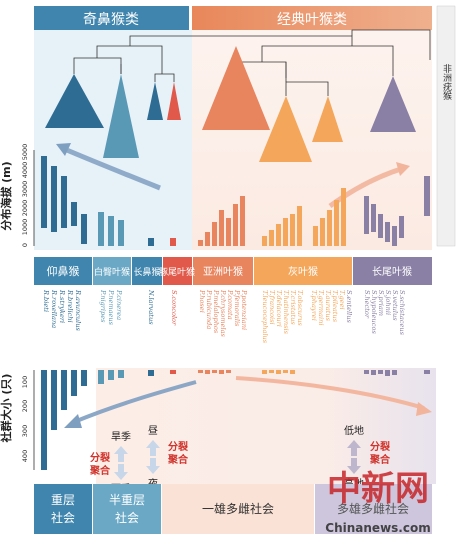  Describe the element at coordinates (17, 420) in the screenshot. I see `group-size-axis: 社群大小 (只) 100 200 300 400` at that location.